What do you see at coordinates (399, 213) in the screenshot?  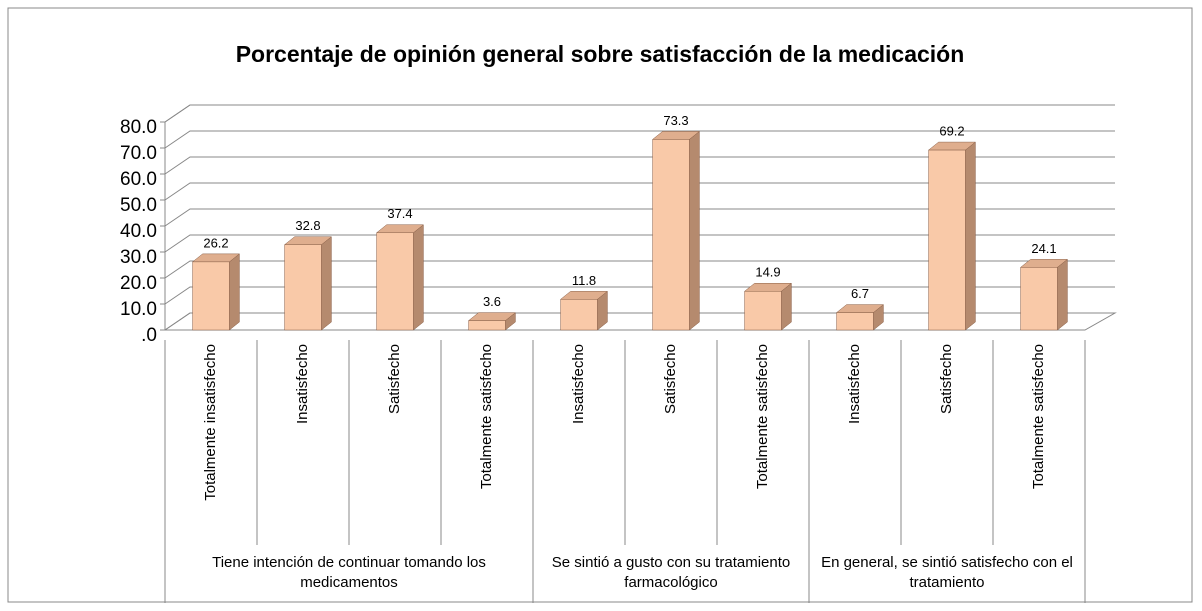 I see `data-label: 37.4` at bounding box center [399, 213].